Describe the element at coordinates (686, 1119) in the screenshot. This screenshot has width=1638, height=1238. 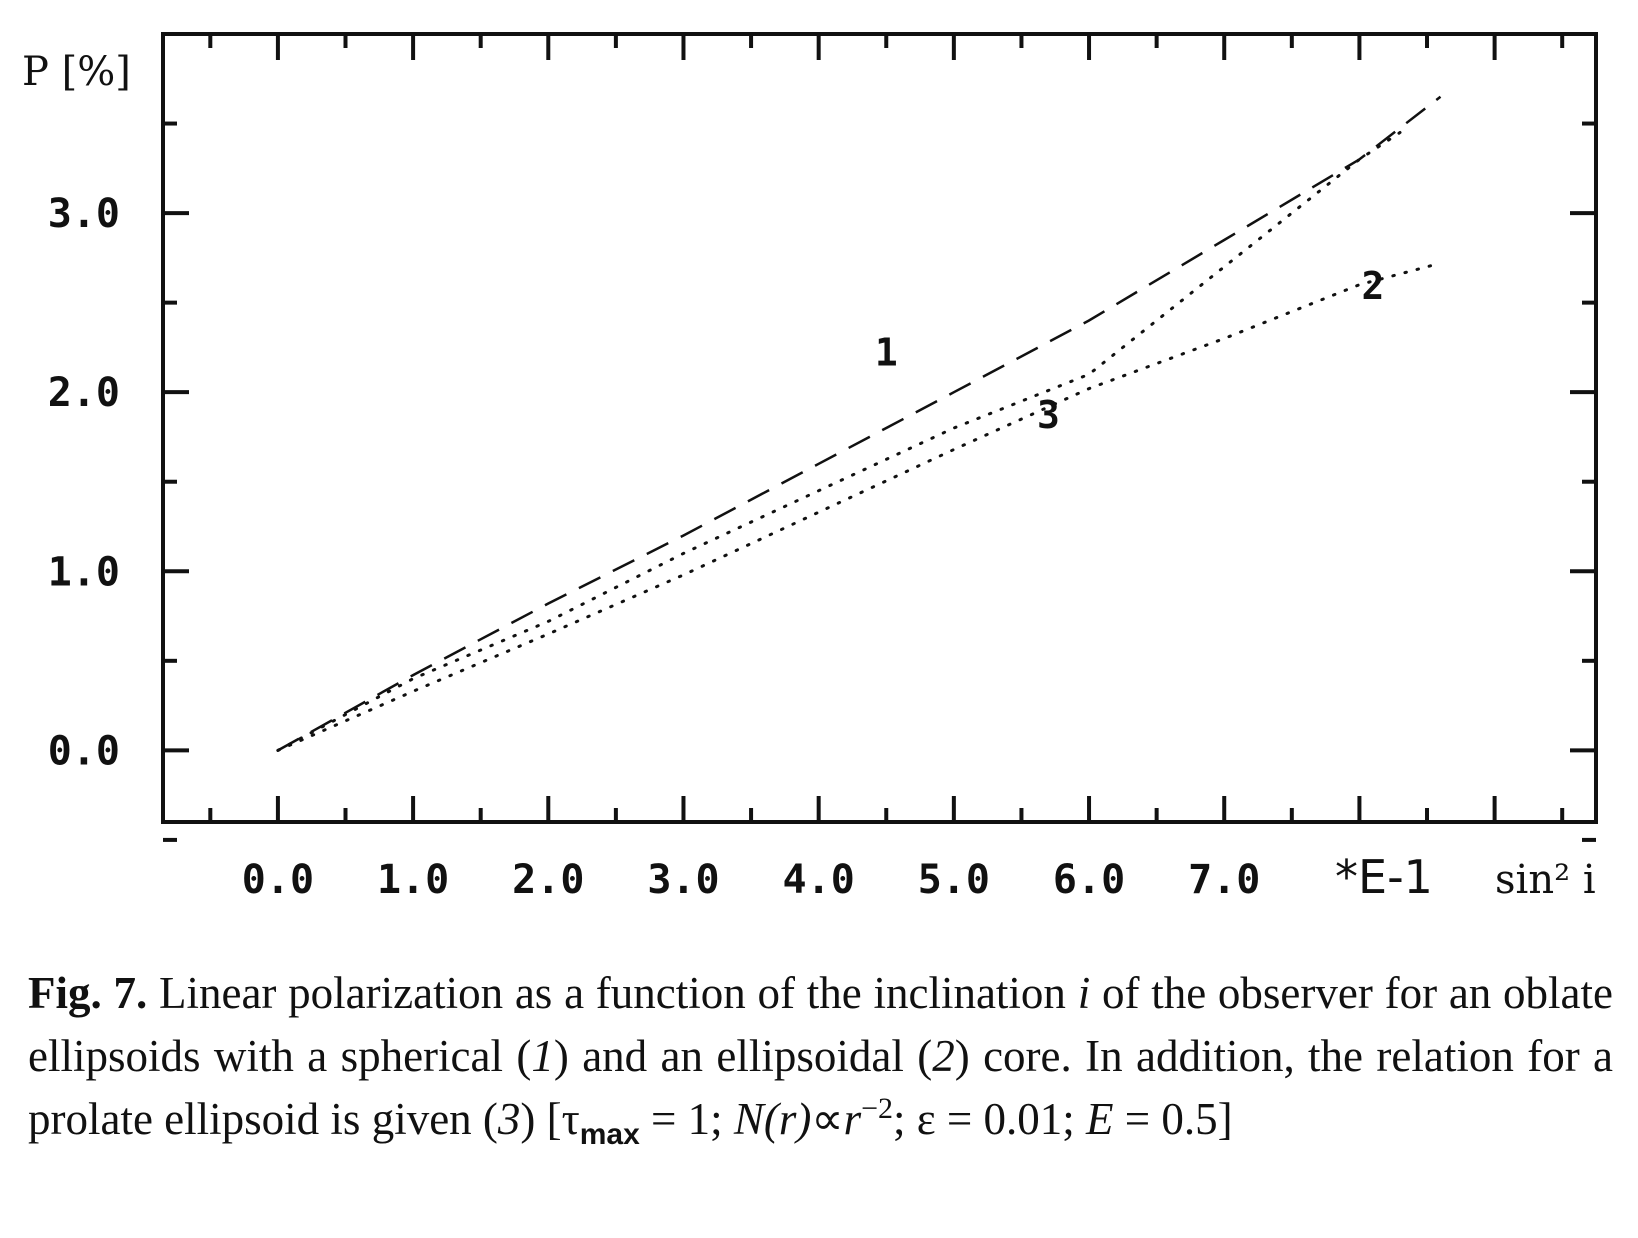
I see `caption-text: = 1;` at that location.